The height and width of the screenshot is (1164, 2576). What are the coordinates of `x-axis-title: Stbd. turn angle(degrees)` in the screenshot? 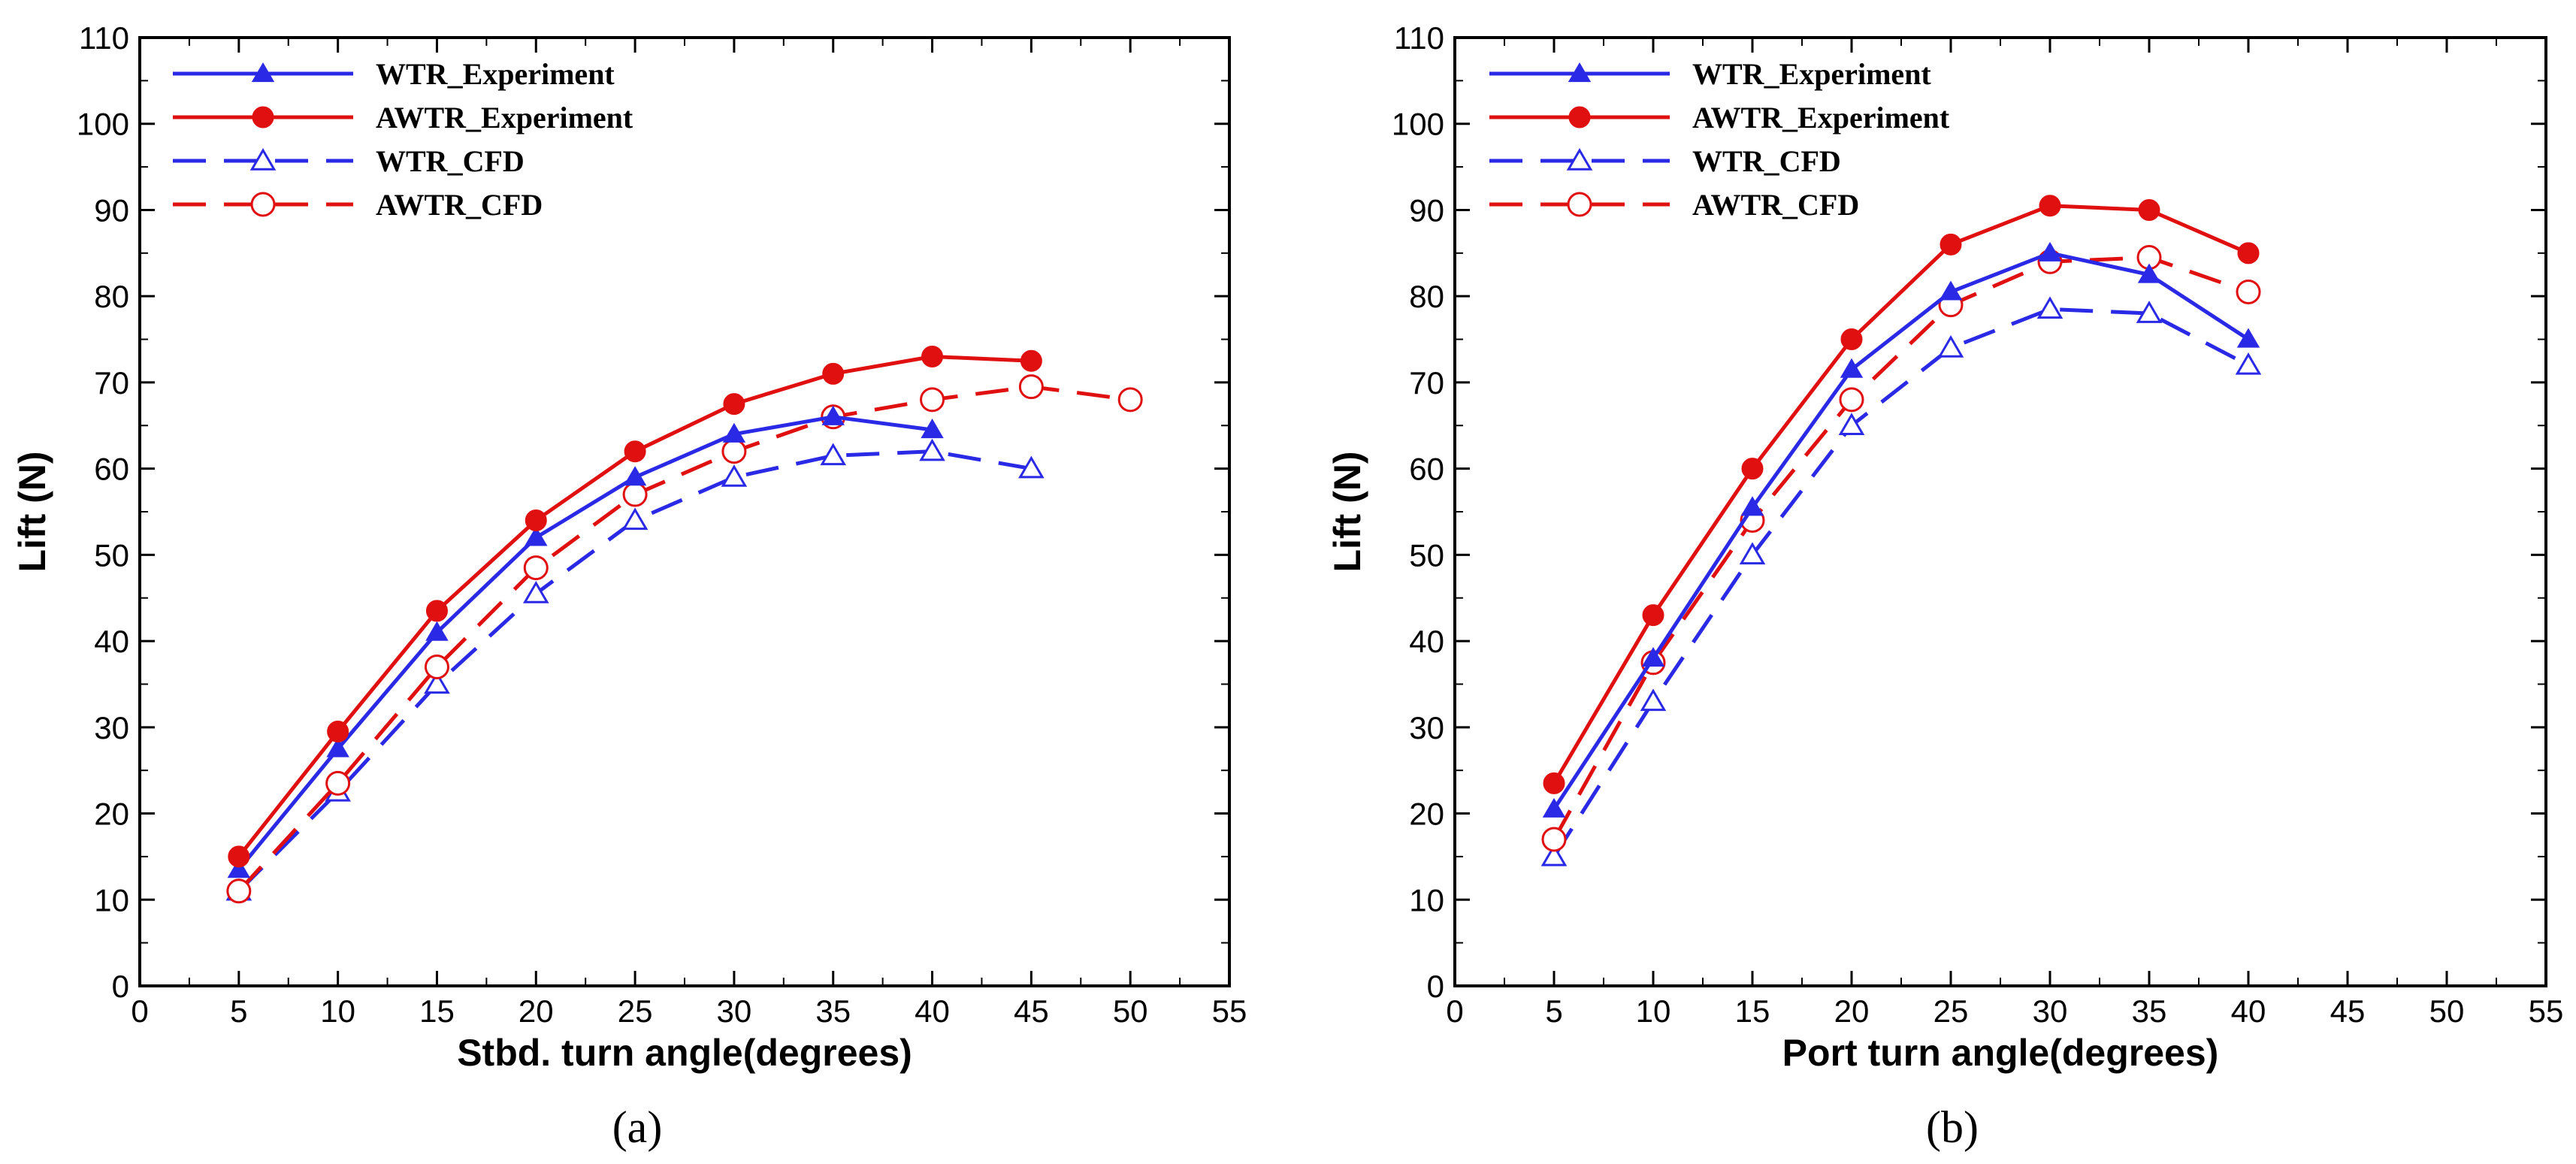 It's located at (685, 1053).